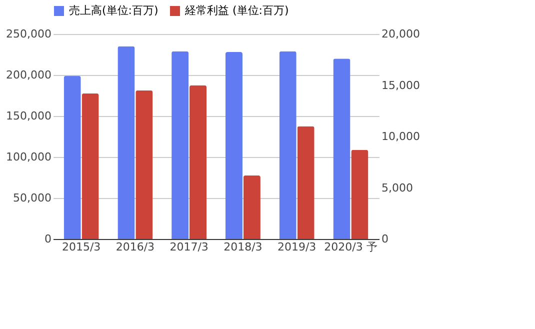 This screenshot has width=535, height=329. I want to click on x-tick-label: 2017/3, so click(189, 247).